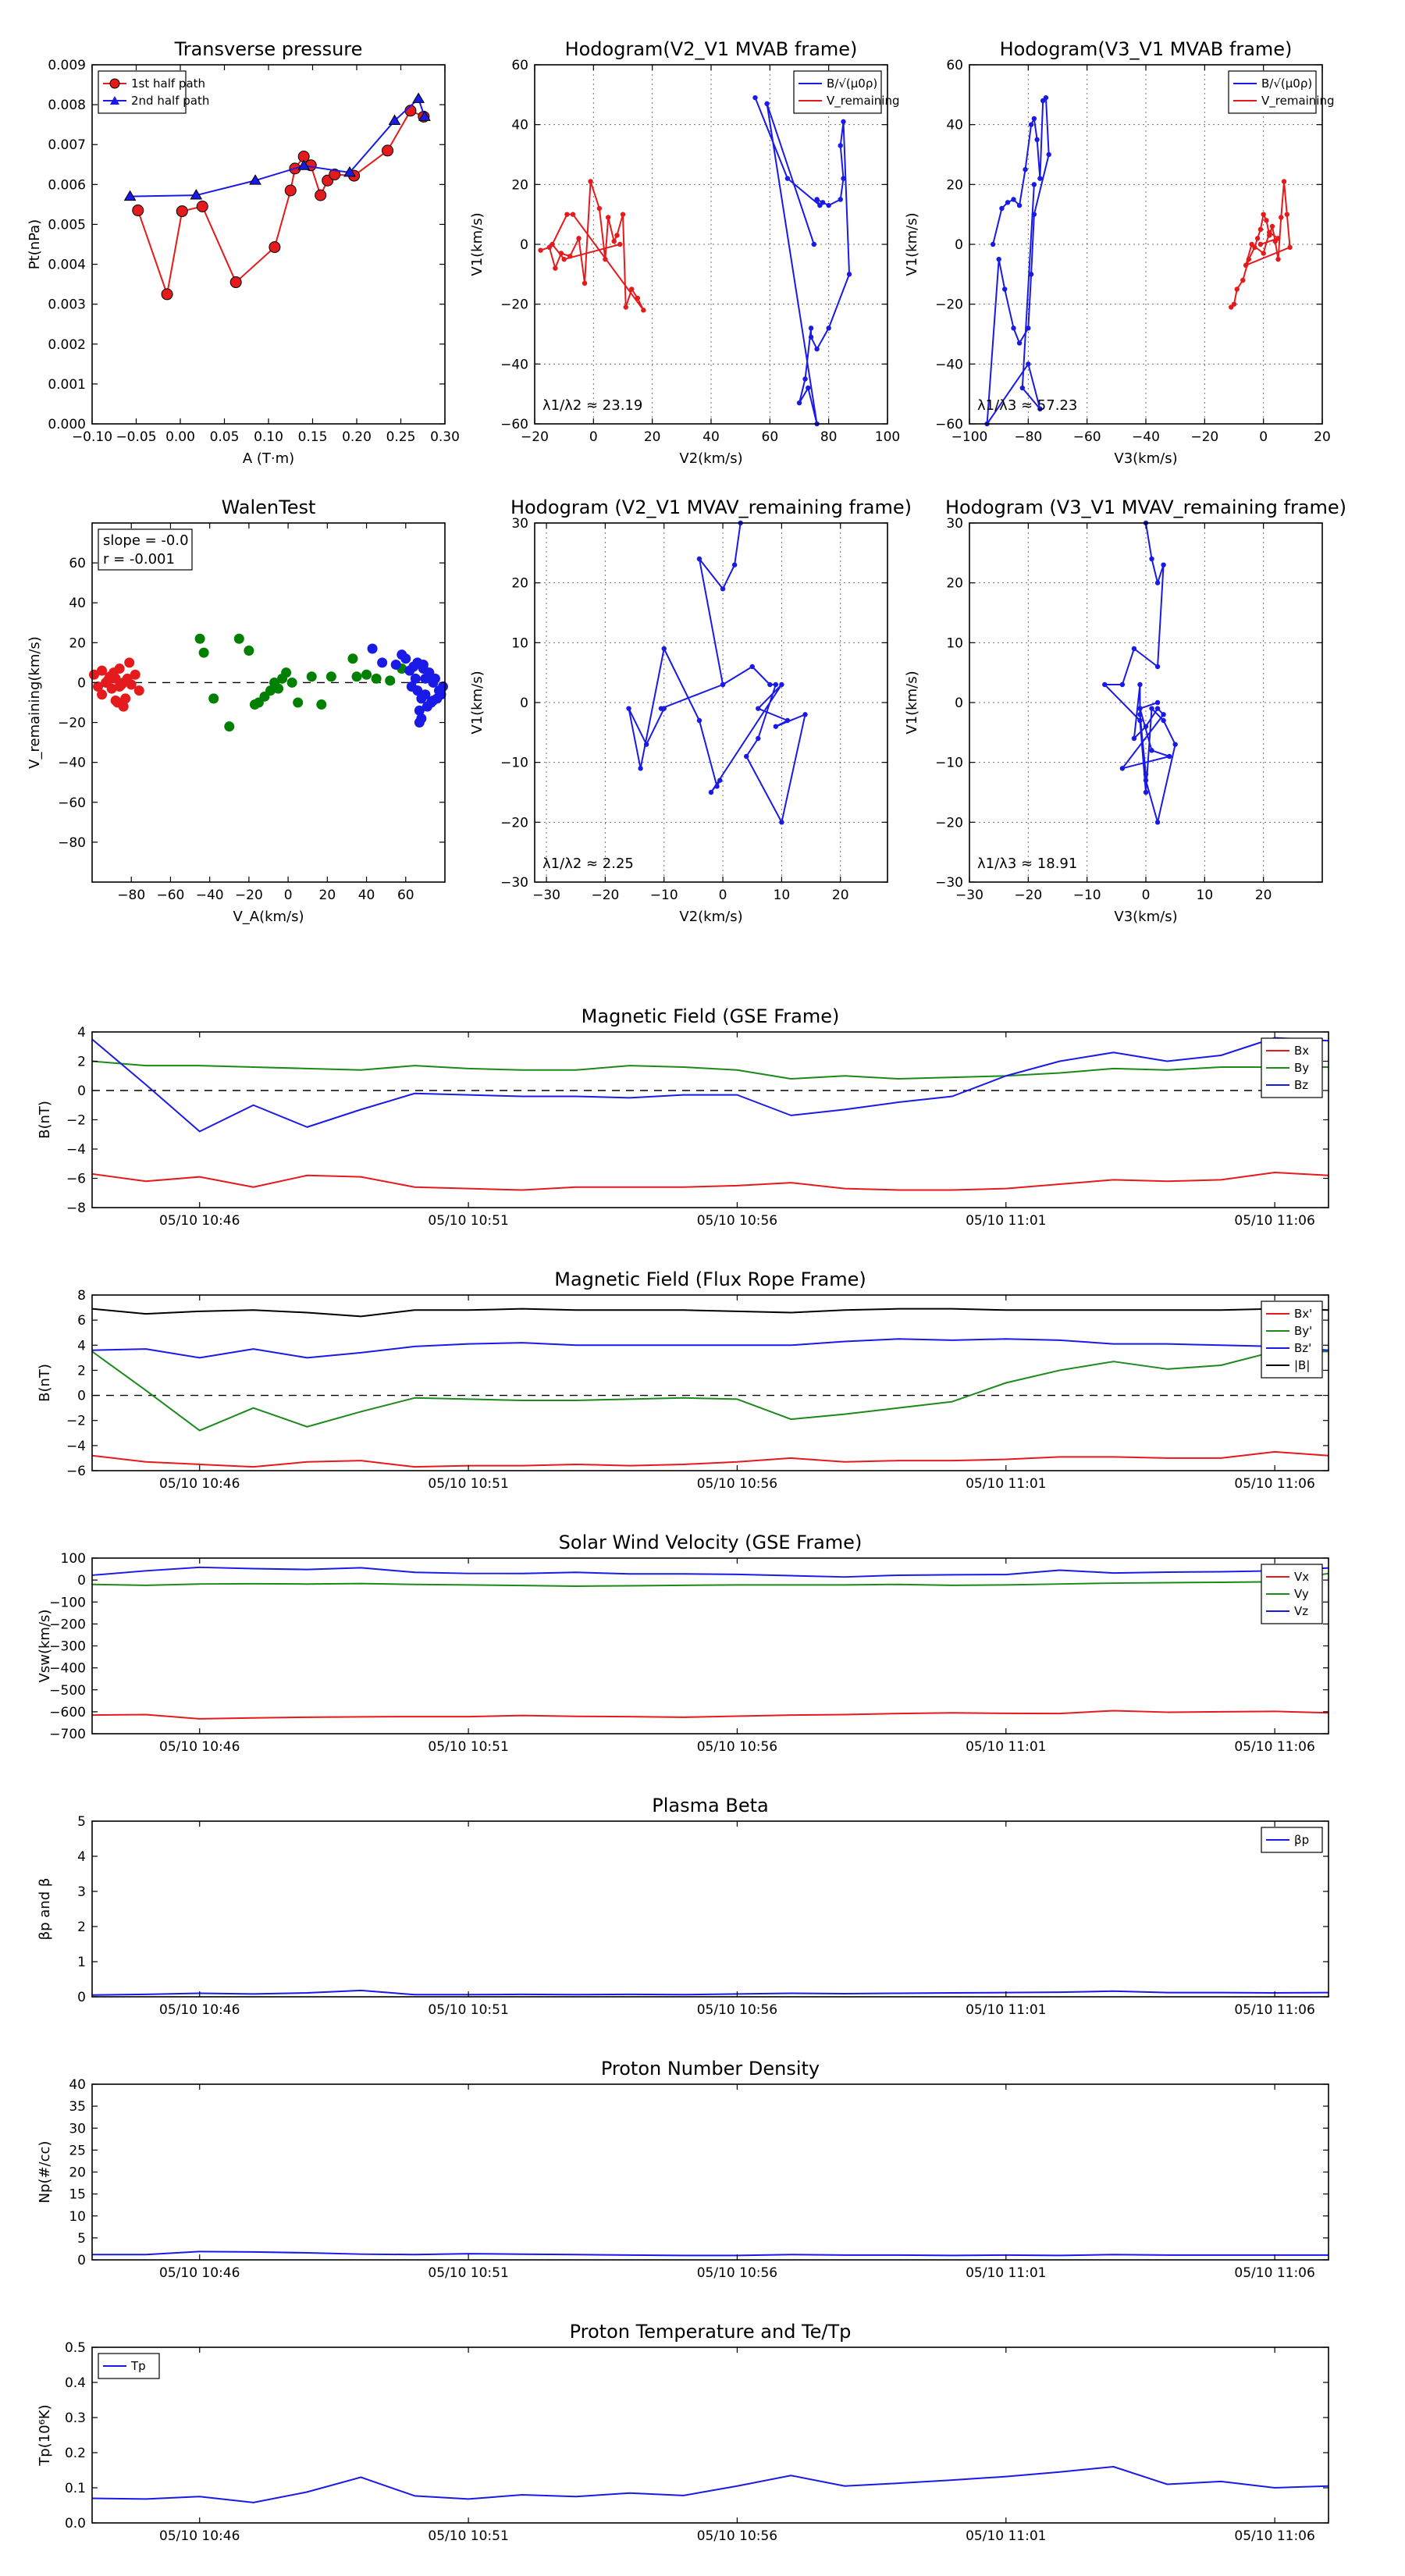 The width and height of the screenshot is (1405, 2576). What do you see at coordinates (1147, 49) in the screenshot?
I see `chart-title: Hodogram(V3_V1 MVAB frame)` at bounding box center [1147, 49].